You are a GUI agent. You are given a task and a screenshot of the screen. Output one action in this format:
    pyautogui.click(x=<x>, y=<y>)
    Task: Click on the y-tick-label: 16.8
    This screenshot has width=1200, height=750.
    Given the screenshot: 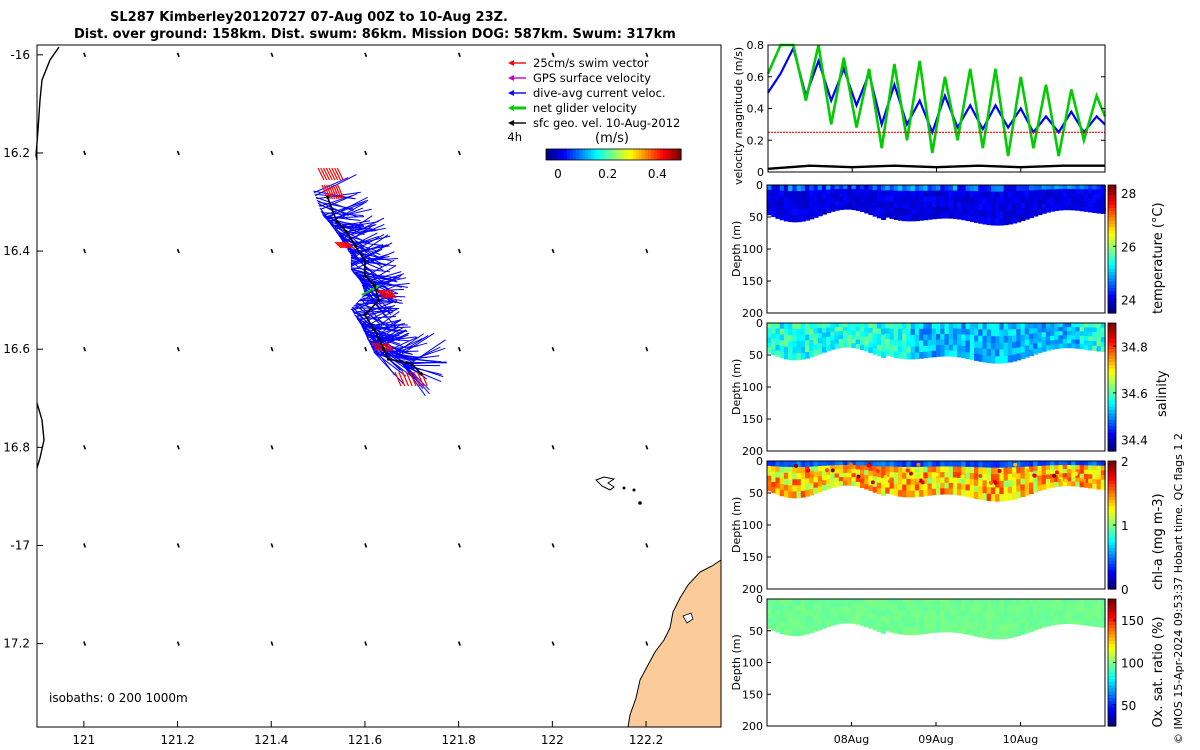 What is the action you would take?
    pyautogui.click(x=16, y=447)
    